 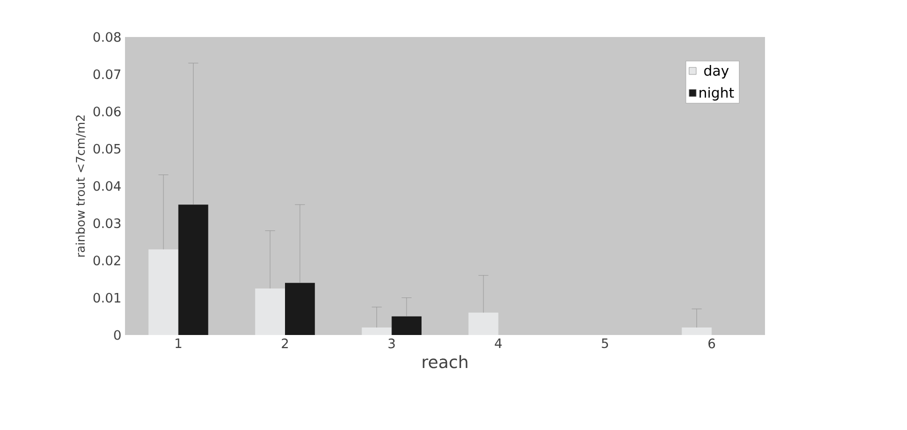 I want to click on y-tick-label: 0.07, so click(x=107, y=74).